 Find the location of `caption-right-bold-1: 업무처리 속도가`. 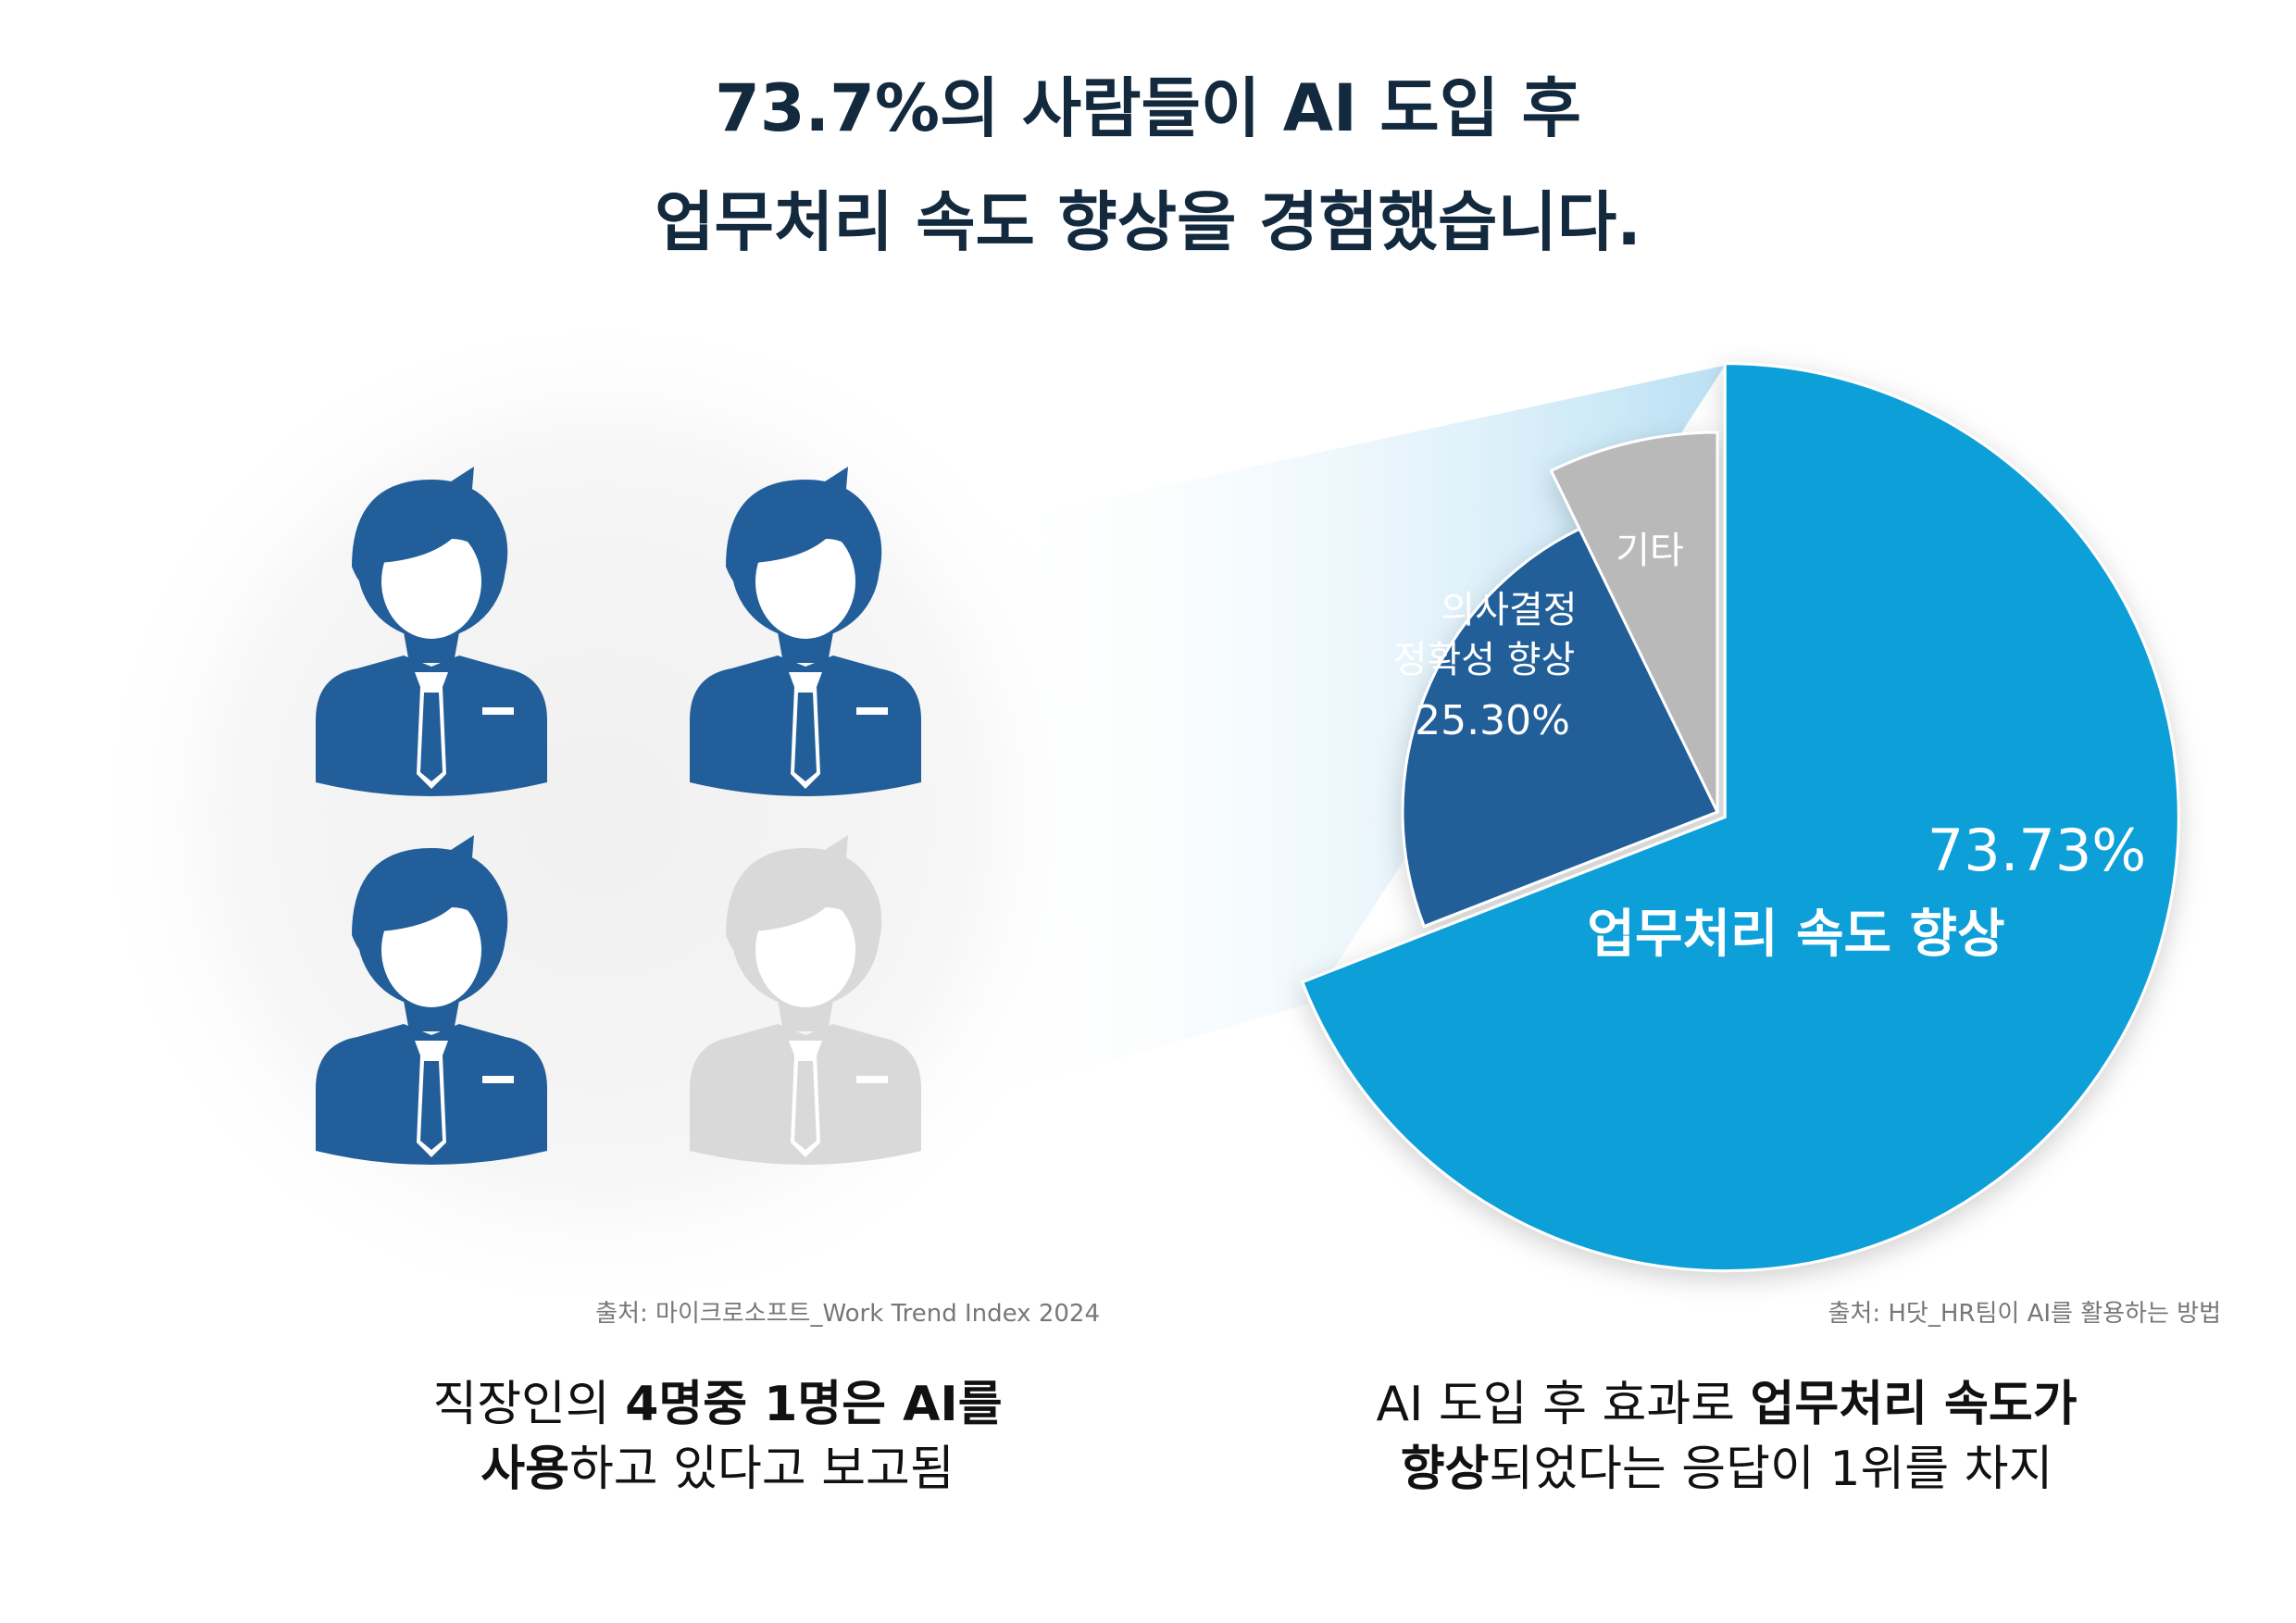

caption-right-bold-1: 업무처리 속도가 is located at coordinates (1914, 1405).